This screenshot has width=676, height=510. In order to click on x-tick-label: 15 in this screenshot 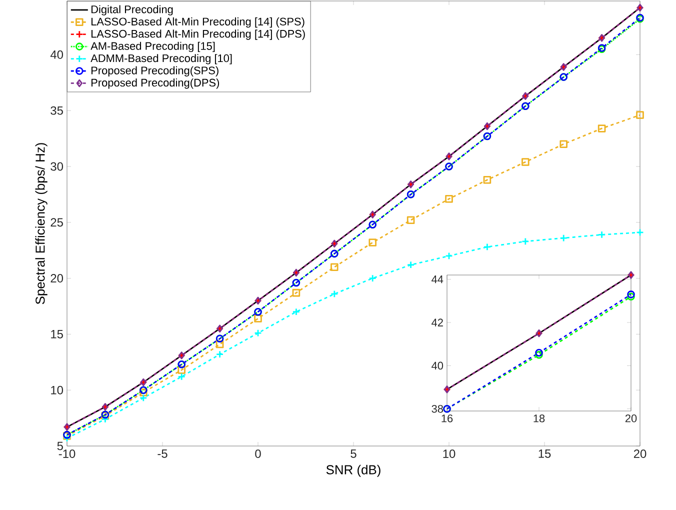, I will do `click(544, 454)`.